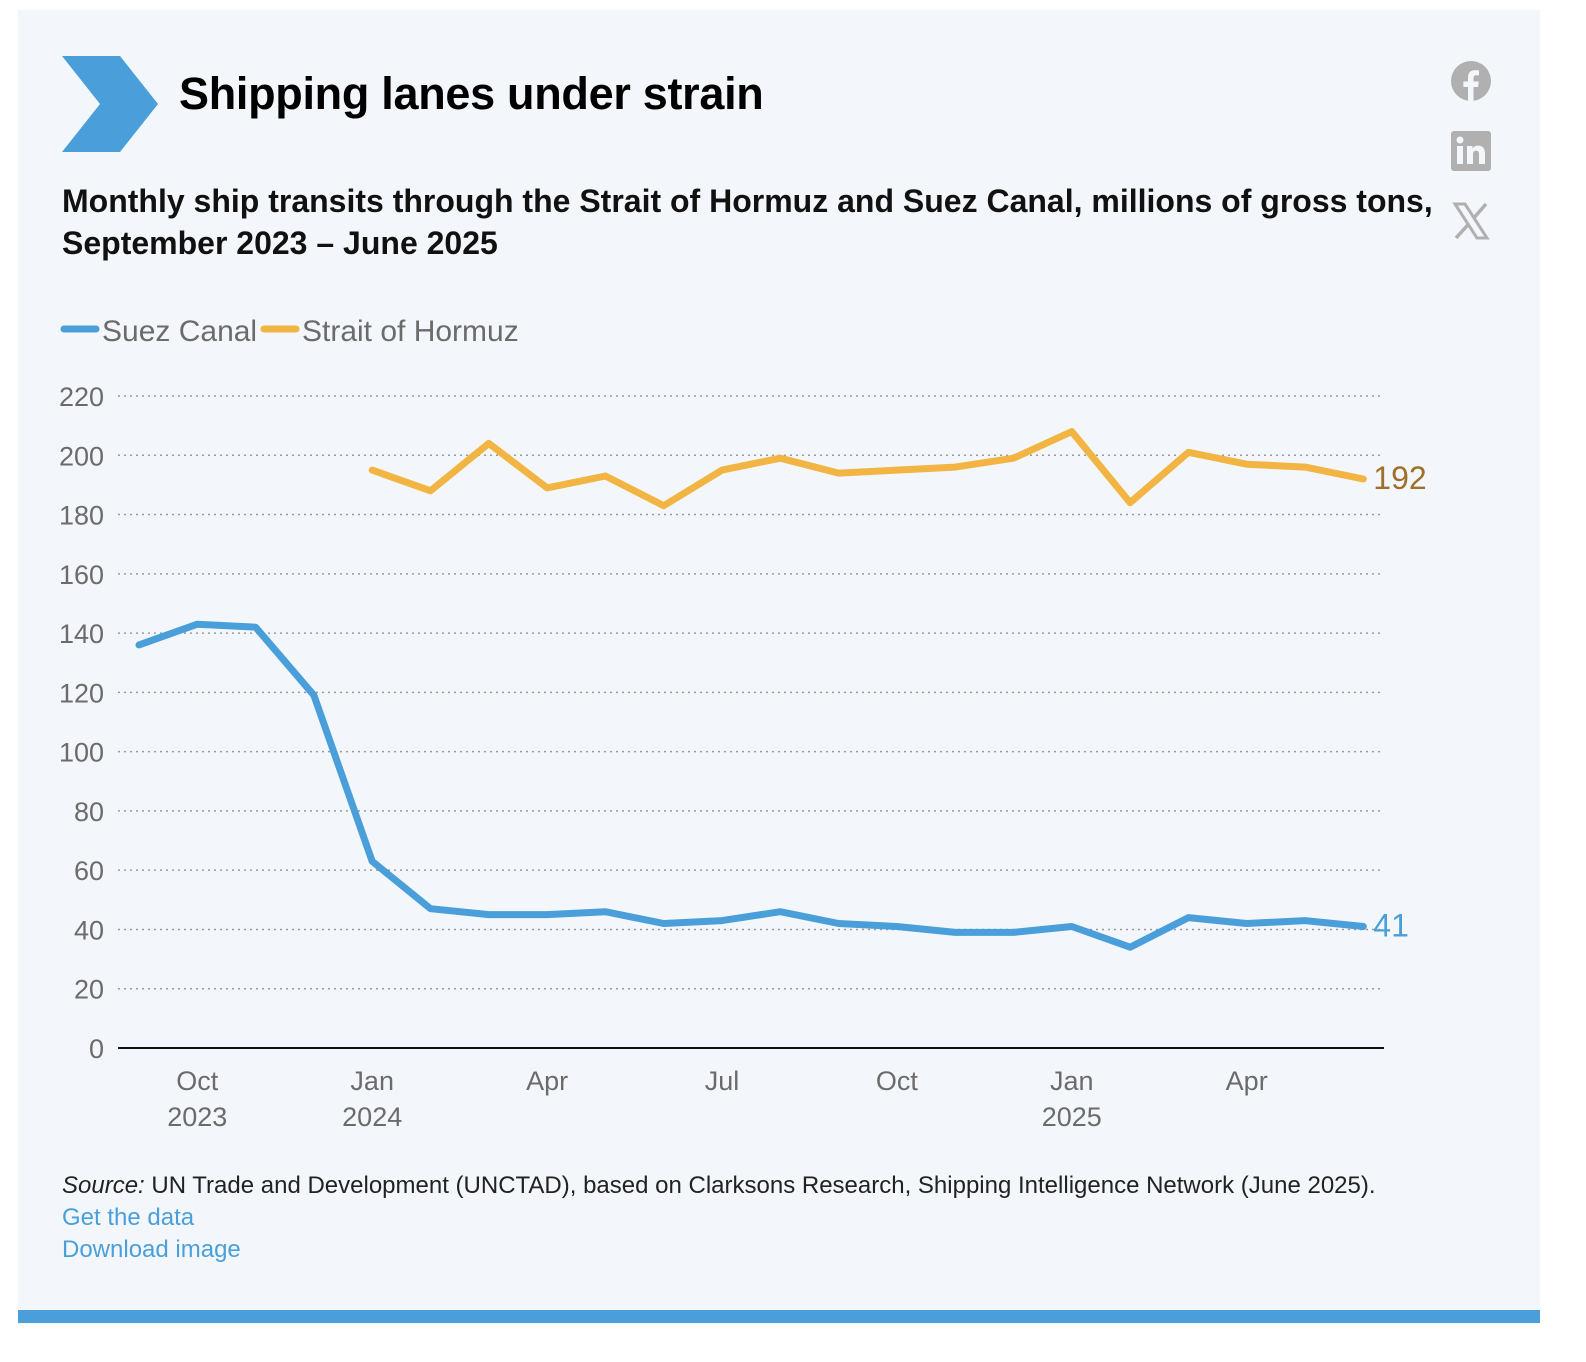 This screenshot has height=1362, width=1586. What do you see at coordinates (81, 723) in the screenshot?
I see `y-axis: 0 20 40 60 80 100 120 140 160 180 200 220` at bounding box center [81, 723].